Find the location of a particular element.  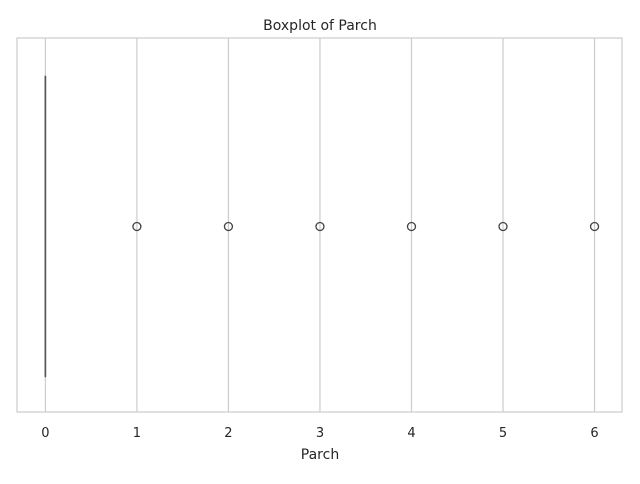

x-tick-label-3: 3 is located at coordinates (320, 433).